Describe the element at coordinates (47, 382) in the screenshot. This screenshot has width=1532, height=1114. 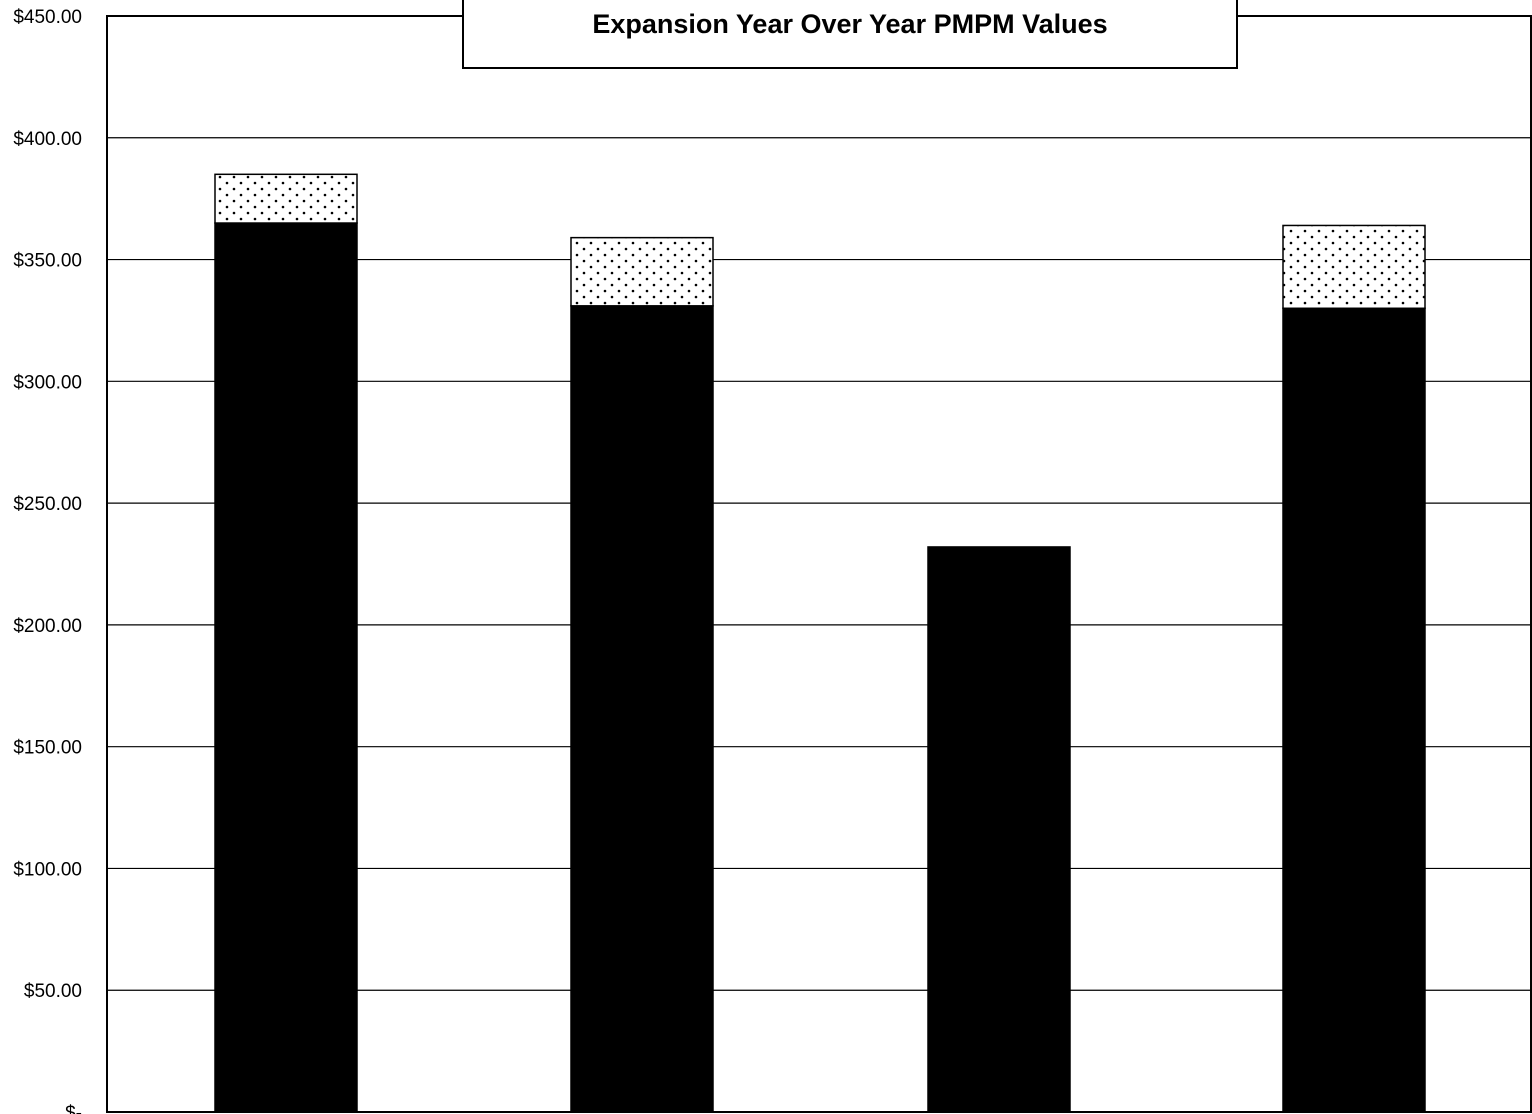
I see `y-tick-label: $300.00` at that location.